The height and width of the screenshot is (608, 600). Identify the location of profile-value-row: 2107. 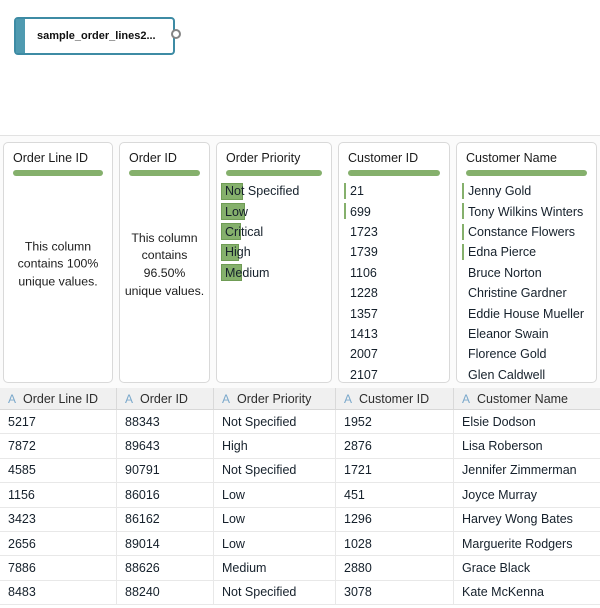
(392, 375).